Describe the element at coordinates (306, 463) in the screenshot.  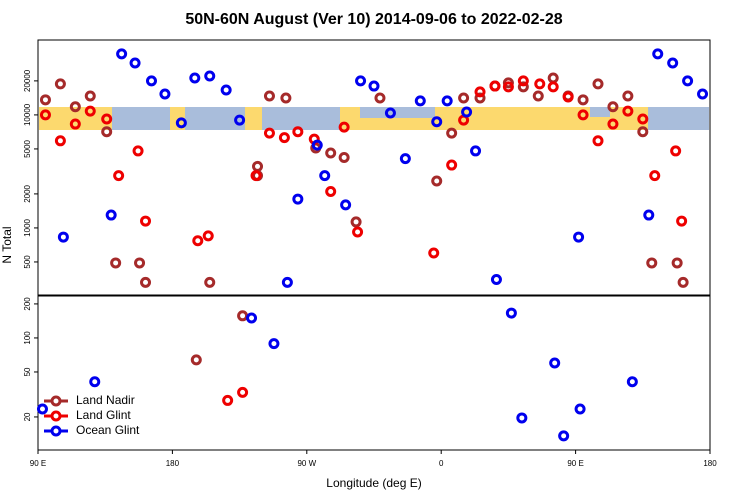
I see `x-tick-label: 90 W` at that location.